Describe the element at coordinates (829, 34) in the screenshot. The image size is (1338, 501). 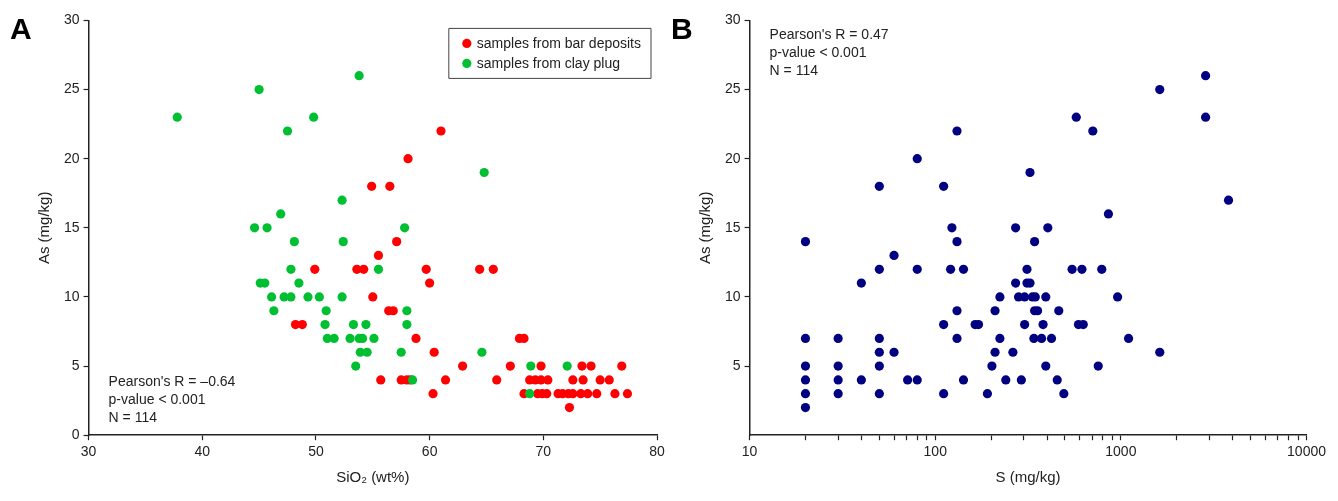
I see `annotation: Pearson's R = 0.47` at that location.